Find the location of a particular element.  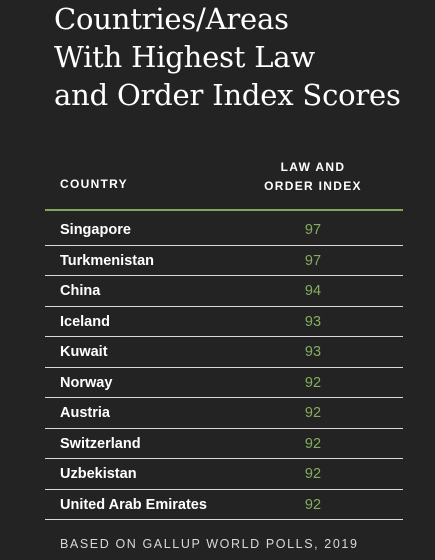

country-cell: Iceland is located at coordinates (85, 321).